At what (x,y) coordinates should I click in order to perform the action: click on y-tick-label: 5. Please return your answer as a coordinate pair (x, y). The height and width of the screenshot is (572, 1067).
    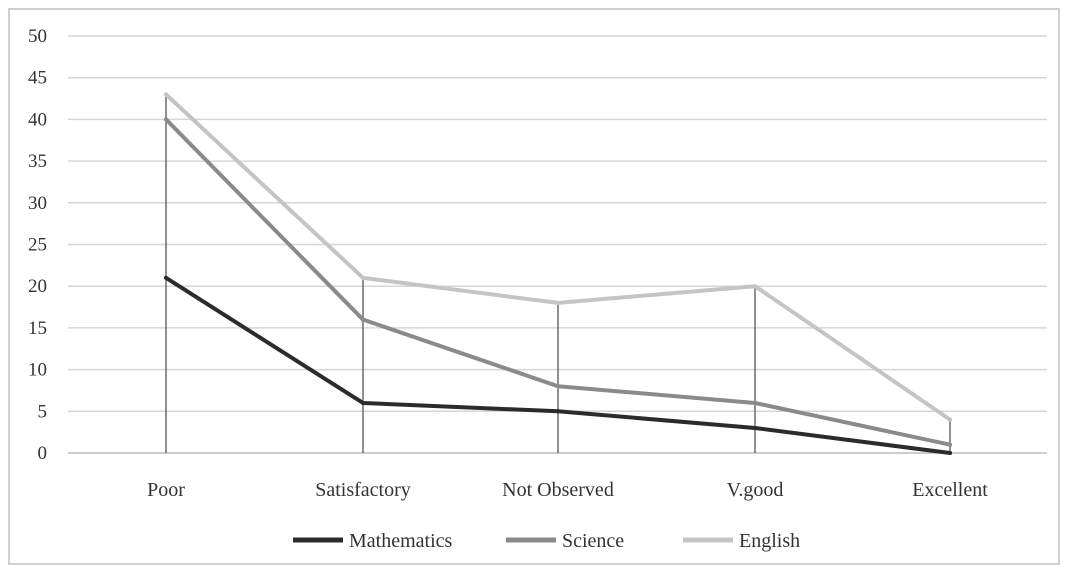
    Looking at the image, I should click on (43, 411).